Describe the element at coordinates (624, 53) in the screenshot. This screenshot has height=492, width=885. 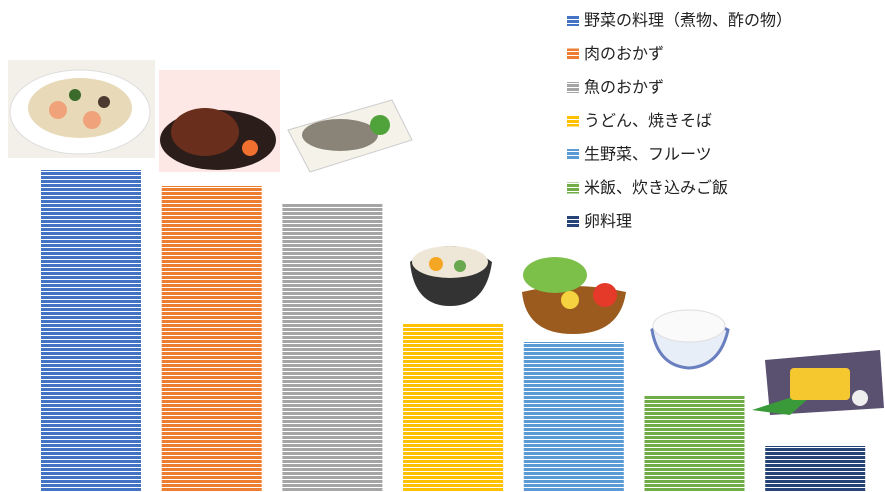
I see `legend-label: 肉のおかず` at that location.